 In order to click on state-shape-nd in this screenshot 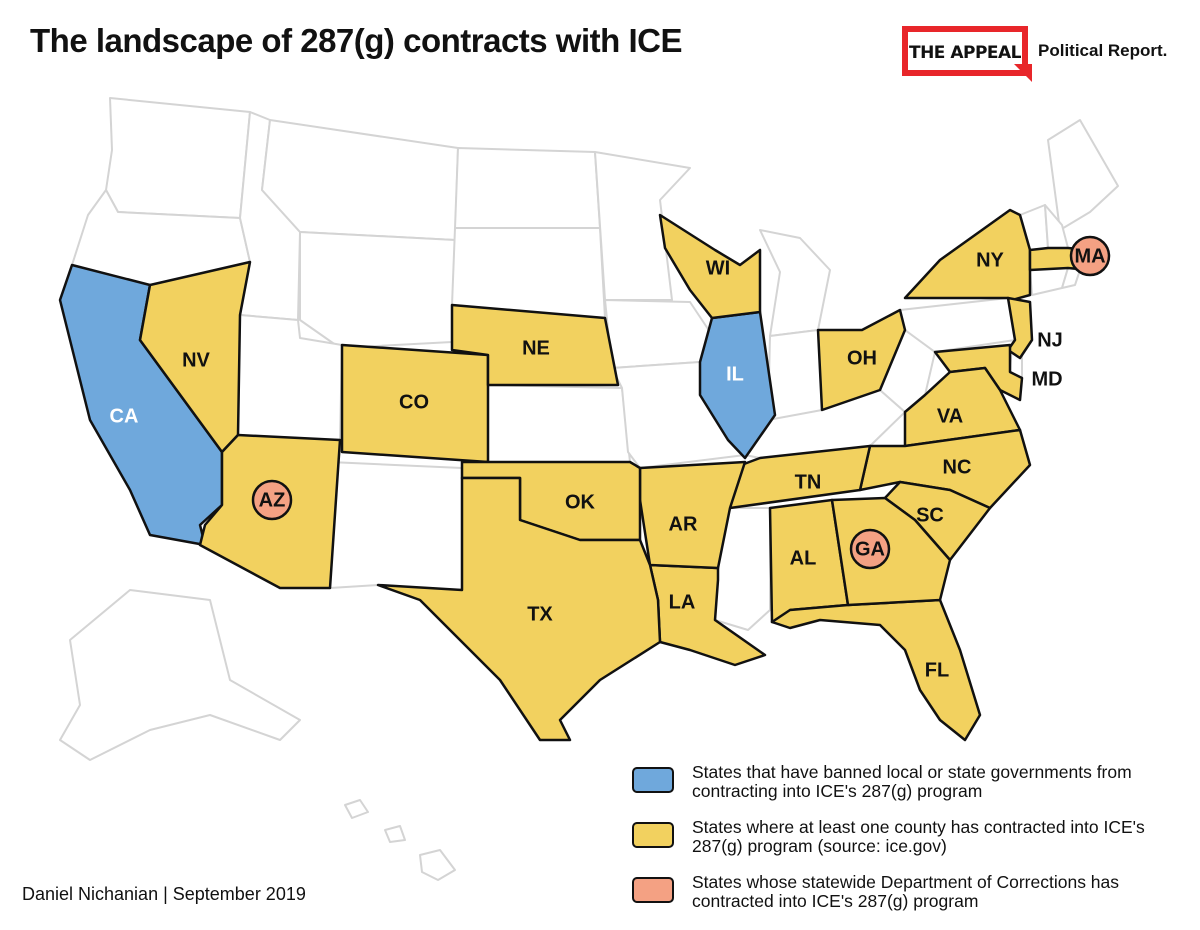, I will do `click(527, 188)`.